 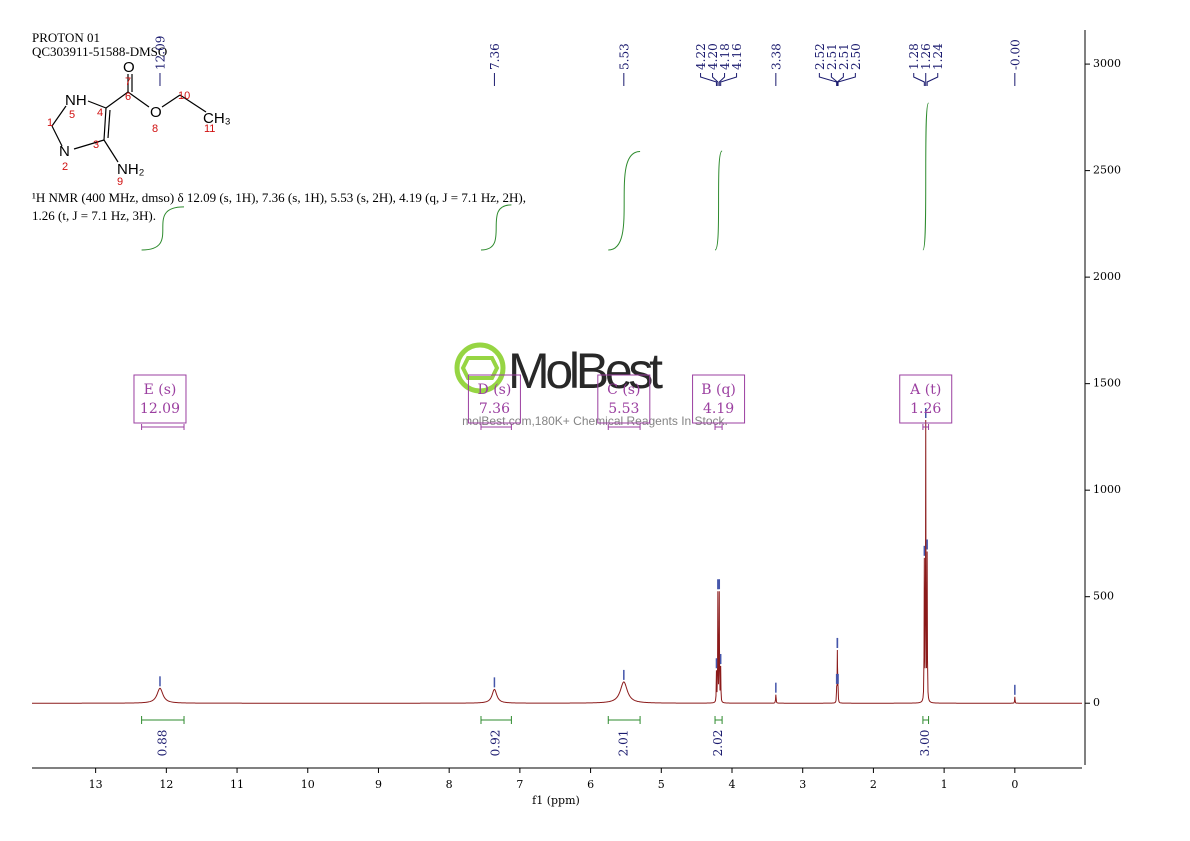 What do you see at coordinates (624, 56) in the screenshot?
I see `peak-label: 5.53` at bounding box center [624, 56].